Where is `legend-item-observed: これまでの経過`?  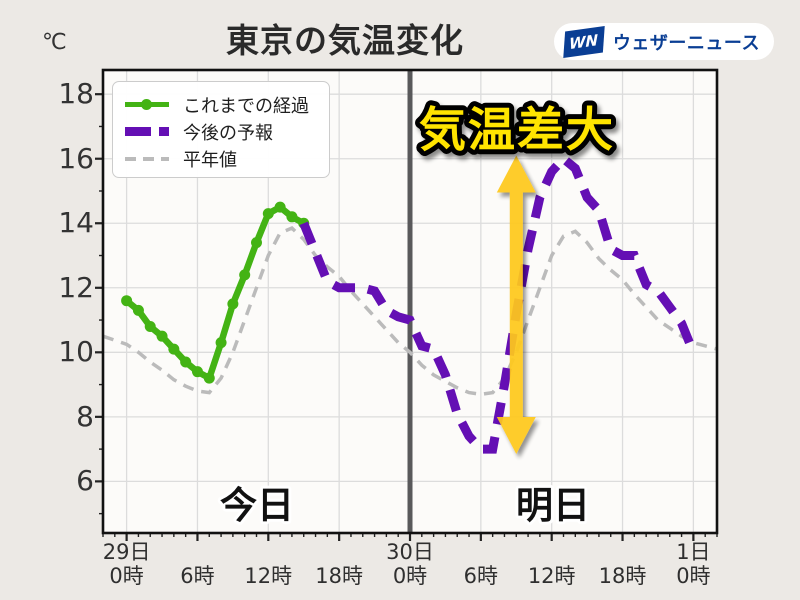 legend-item-observed: これまでの経過 is located at coordinates (227, 104).